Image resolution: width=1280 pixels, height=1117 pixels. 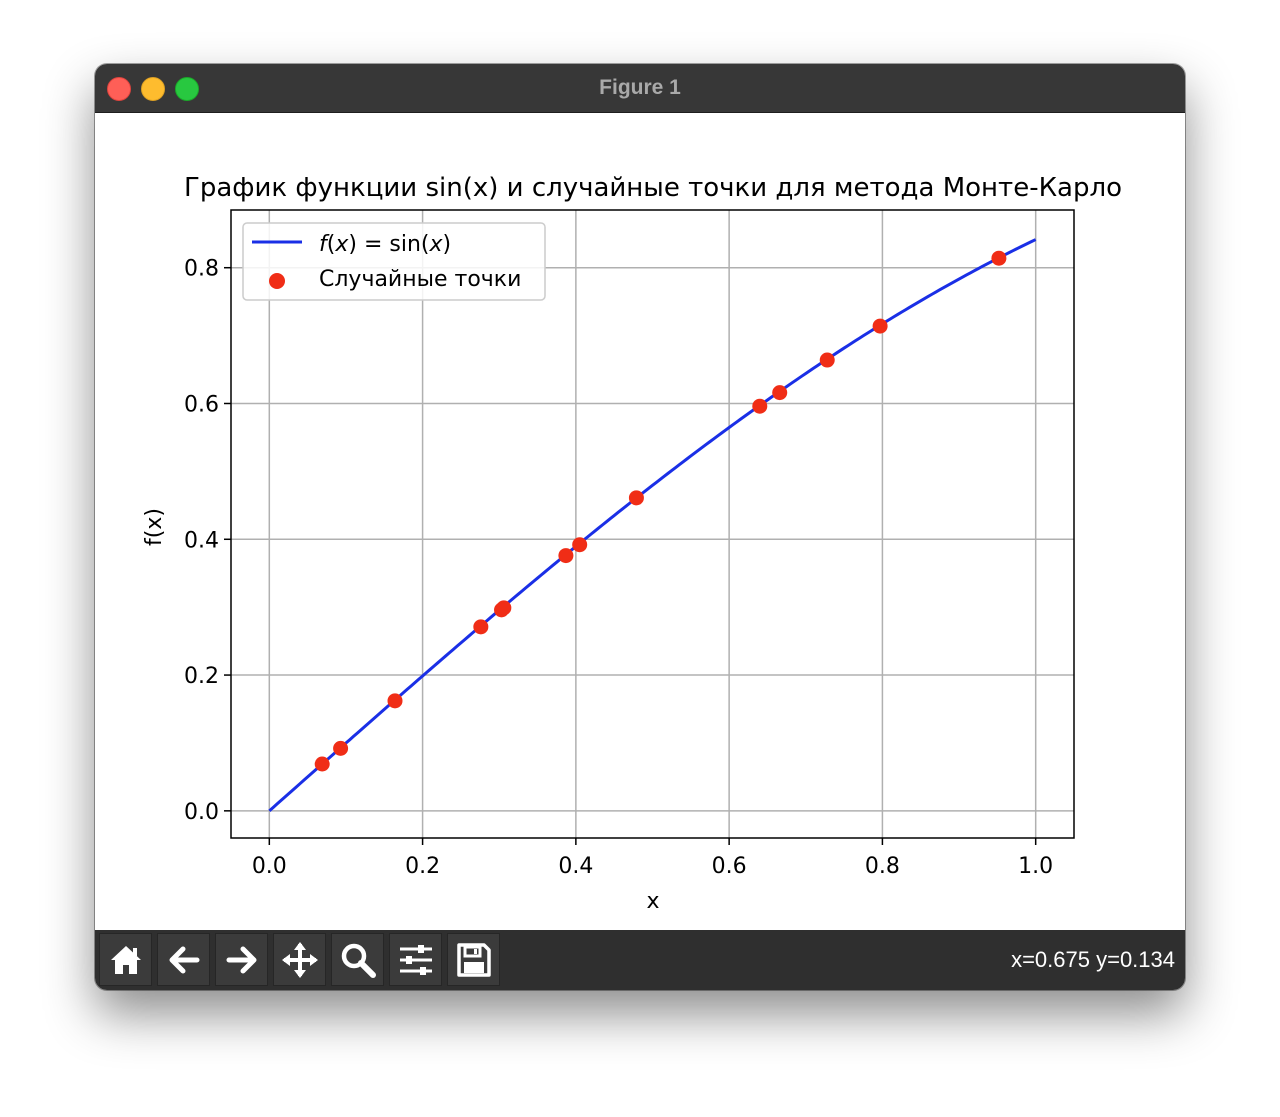 I want to click on x-tick-label: 1.0, so click(x=1035, y=866).